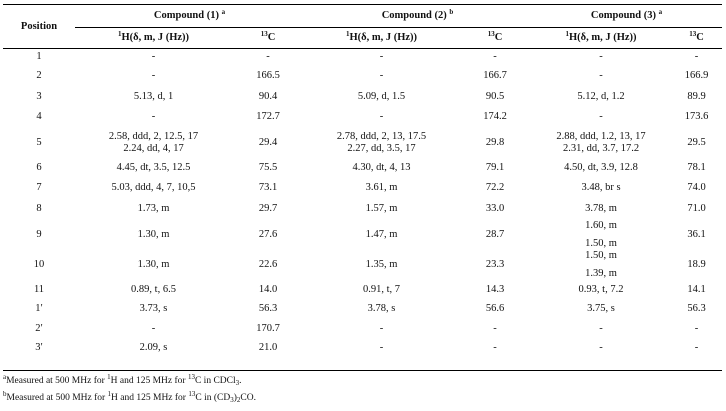  Describe the element at coordinates (601, 208) in the screenshot. I see `compound-3-h-cell: 3.78, m` at that location.